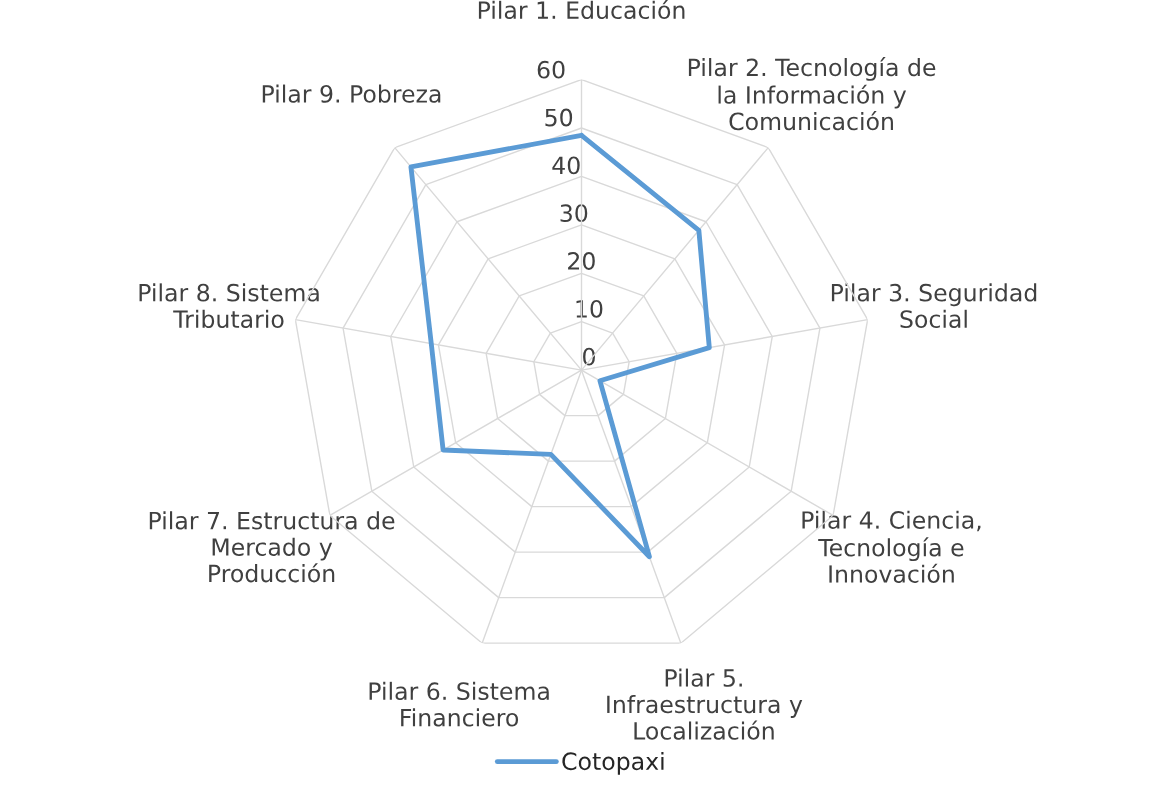  I want to click on spoke-label: Pilar 2. Tecnología de la Información y Comunicación, so click(812, 94).